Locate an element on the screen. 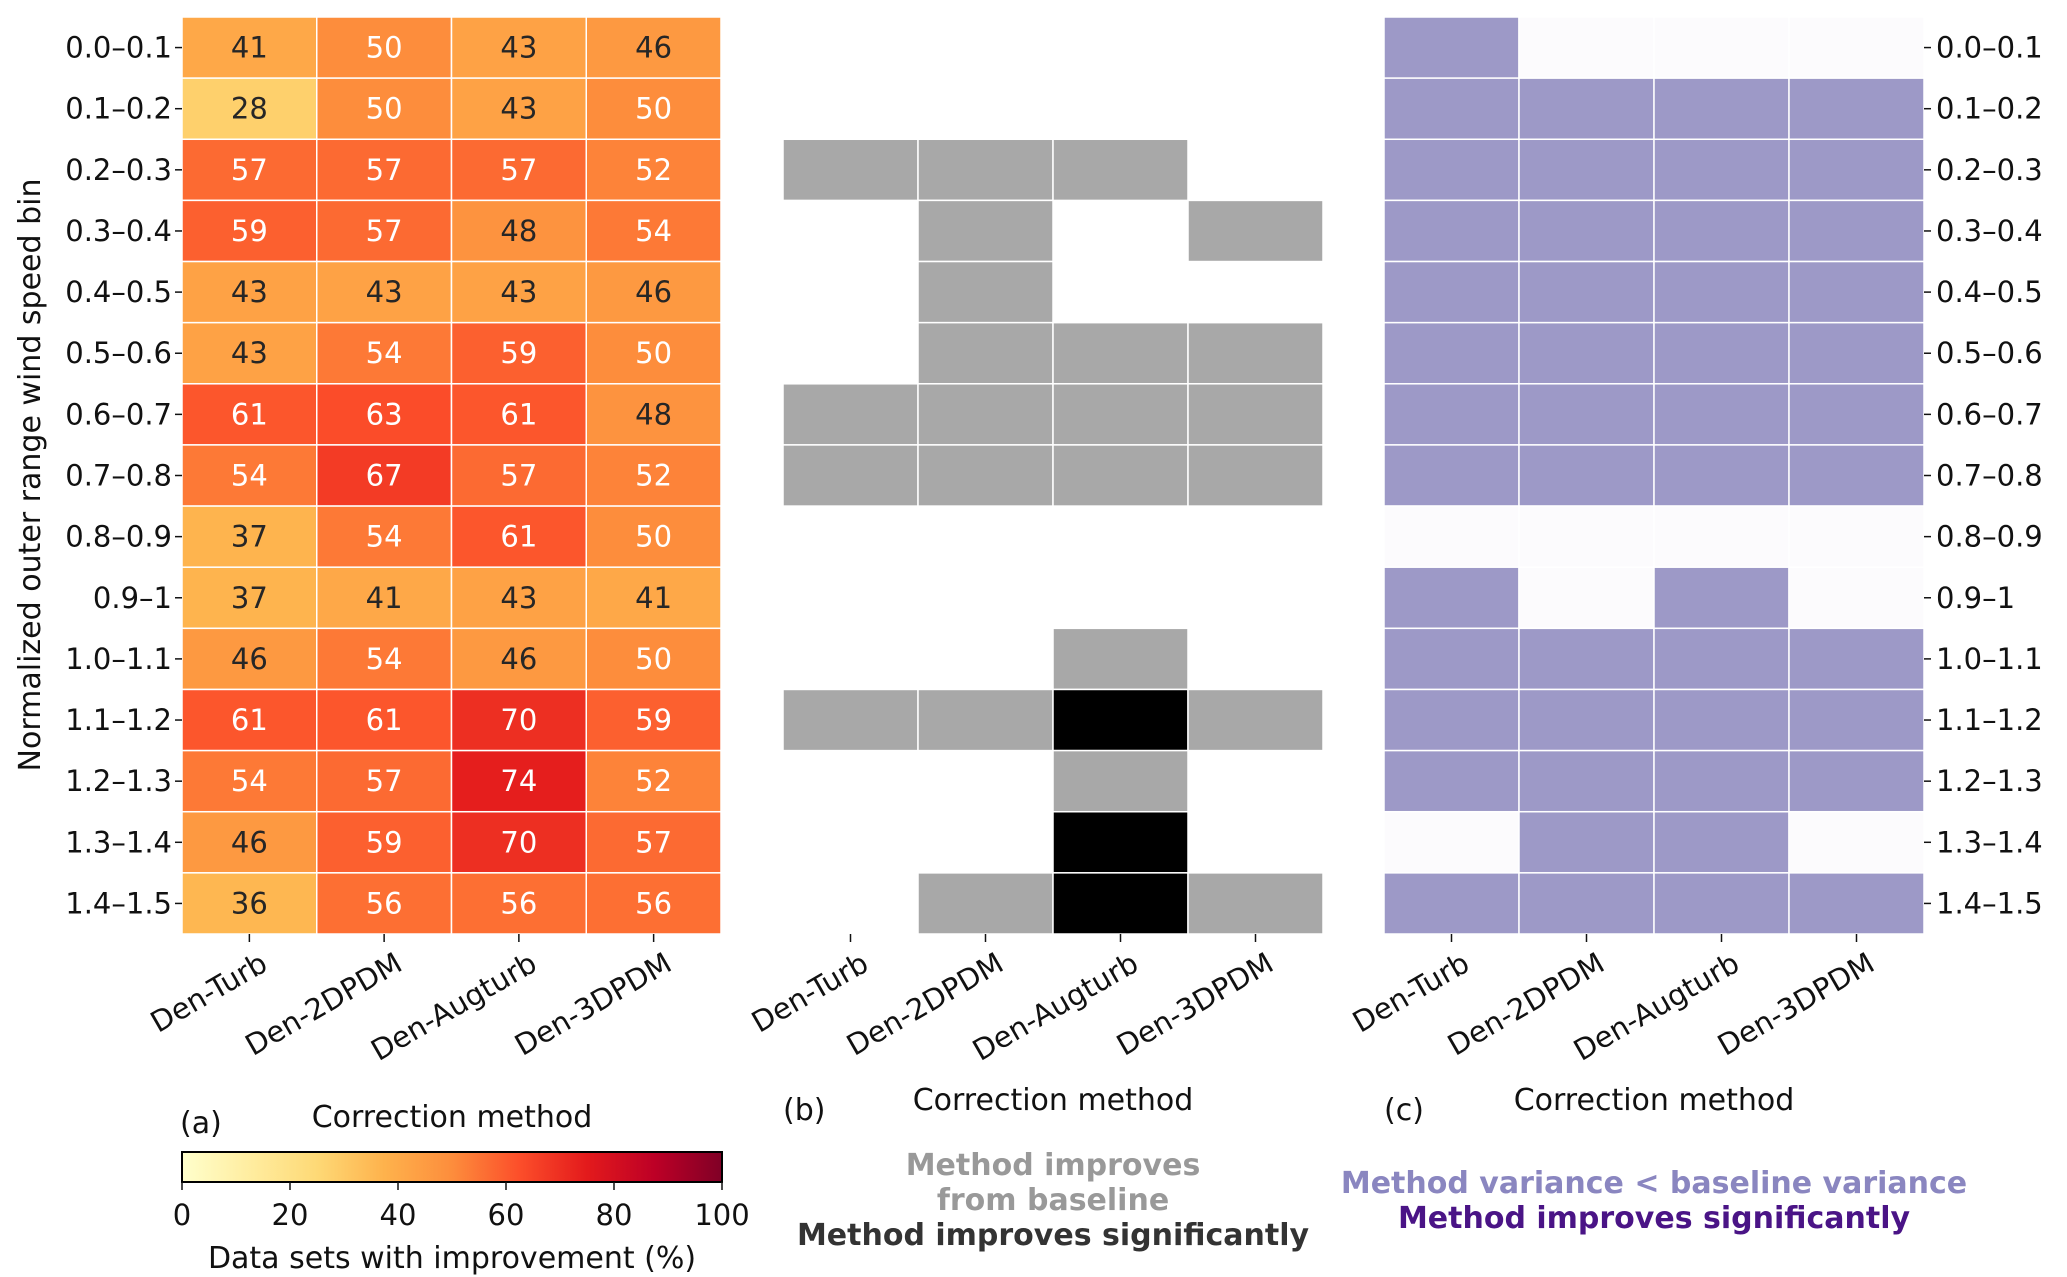 The width and height of the screenshot is (2067, 1277). legend-text: Method improves significantly is located at coordinates (1053, 1235).